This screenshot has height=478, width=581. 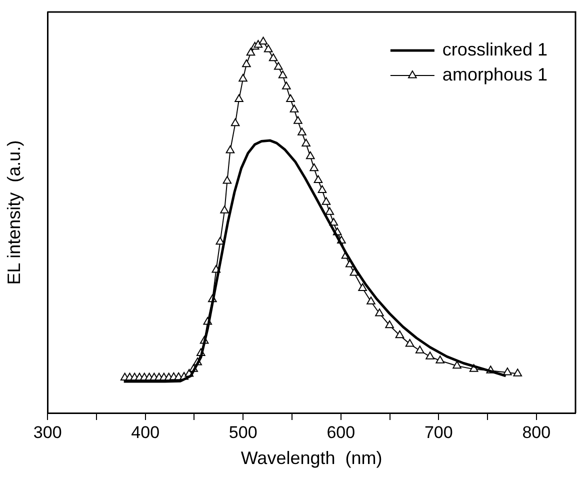 I want to click on x-tick-label: 800, so click(x=536, y=432).